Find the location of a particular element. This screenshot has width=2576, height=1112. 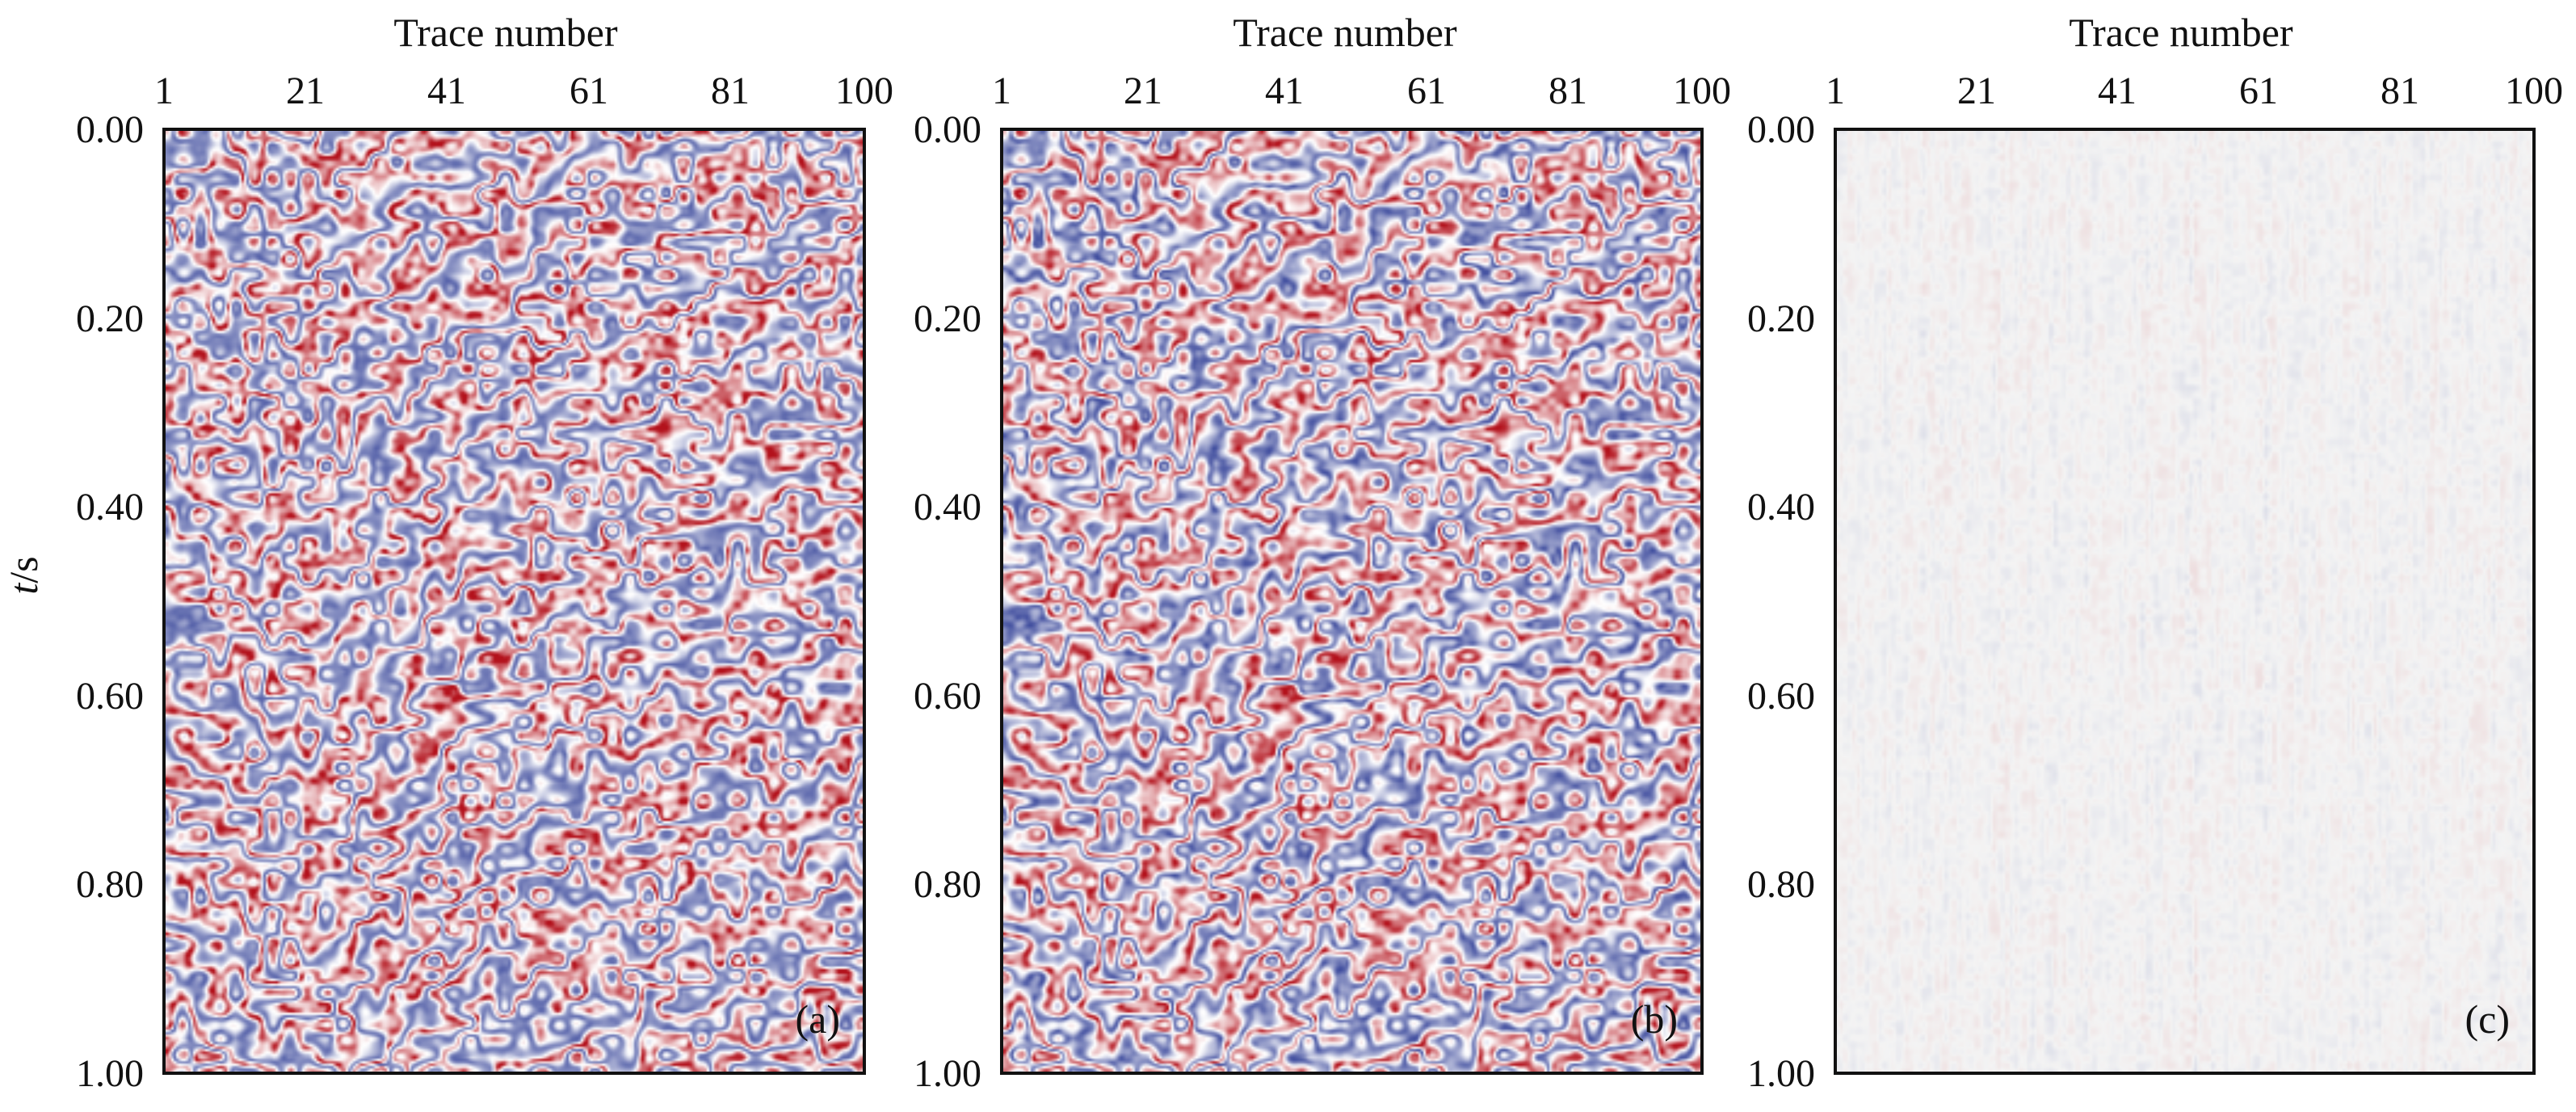

panel-c-y-tick-3: 0.60 is located at coordinates (1781, 697).